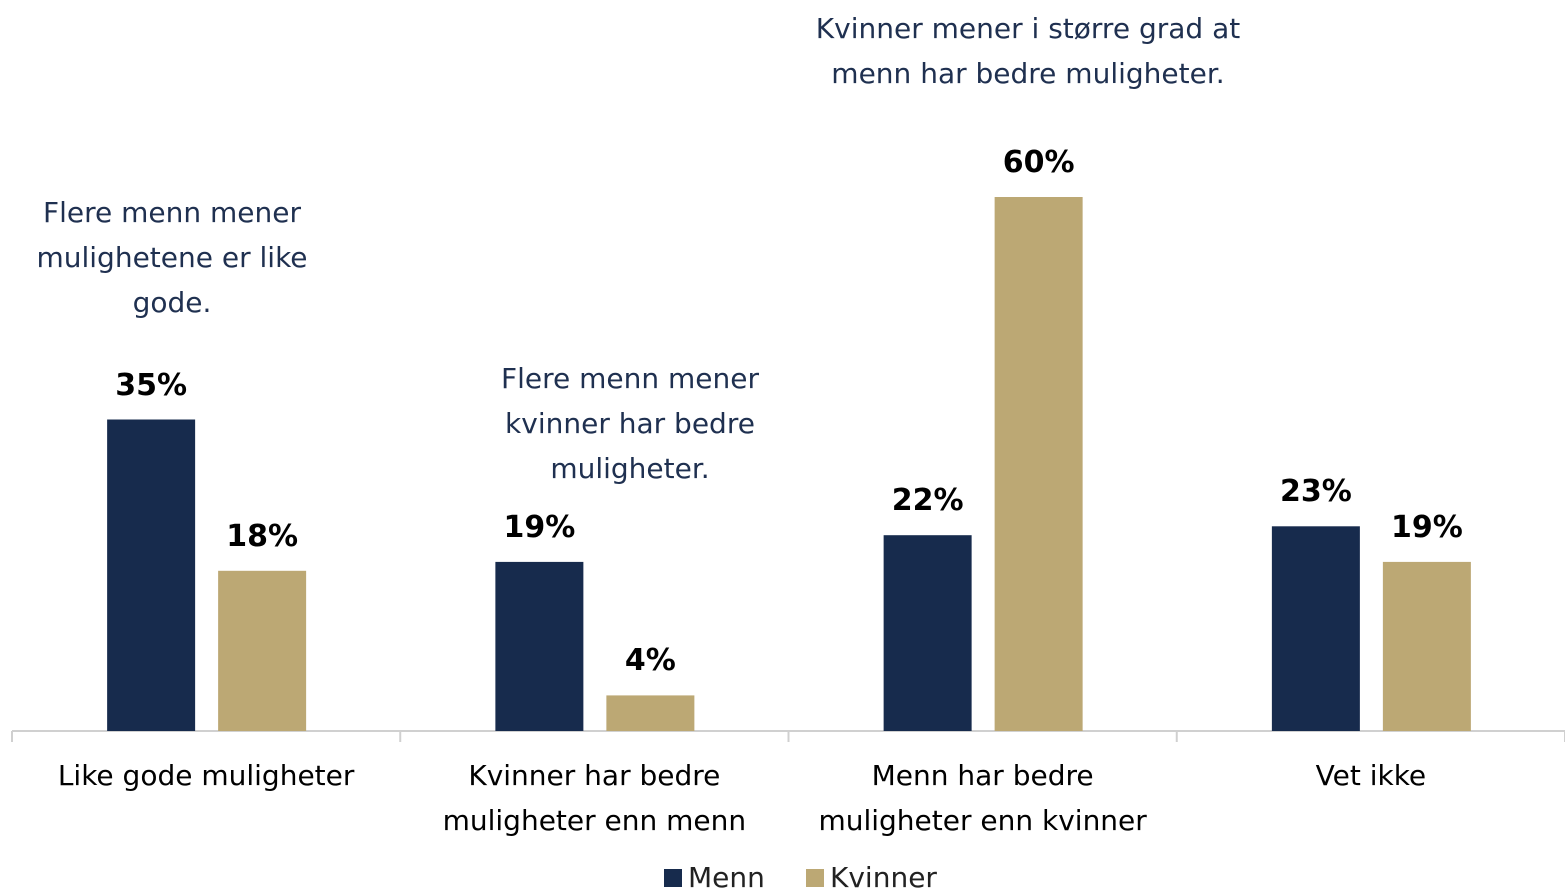 The height and width of the screenshot is (893, 1565). Describe the element at coordinates (982, 798) in the screenshot. I see `x-tick-label: Menn har bedre muligheter enn kvinner` at that location.